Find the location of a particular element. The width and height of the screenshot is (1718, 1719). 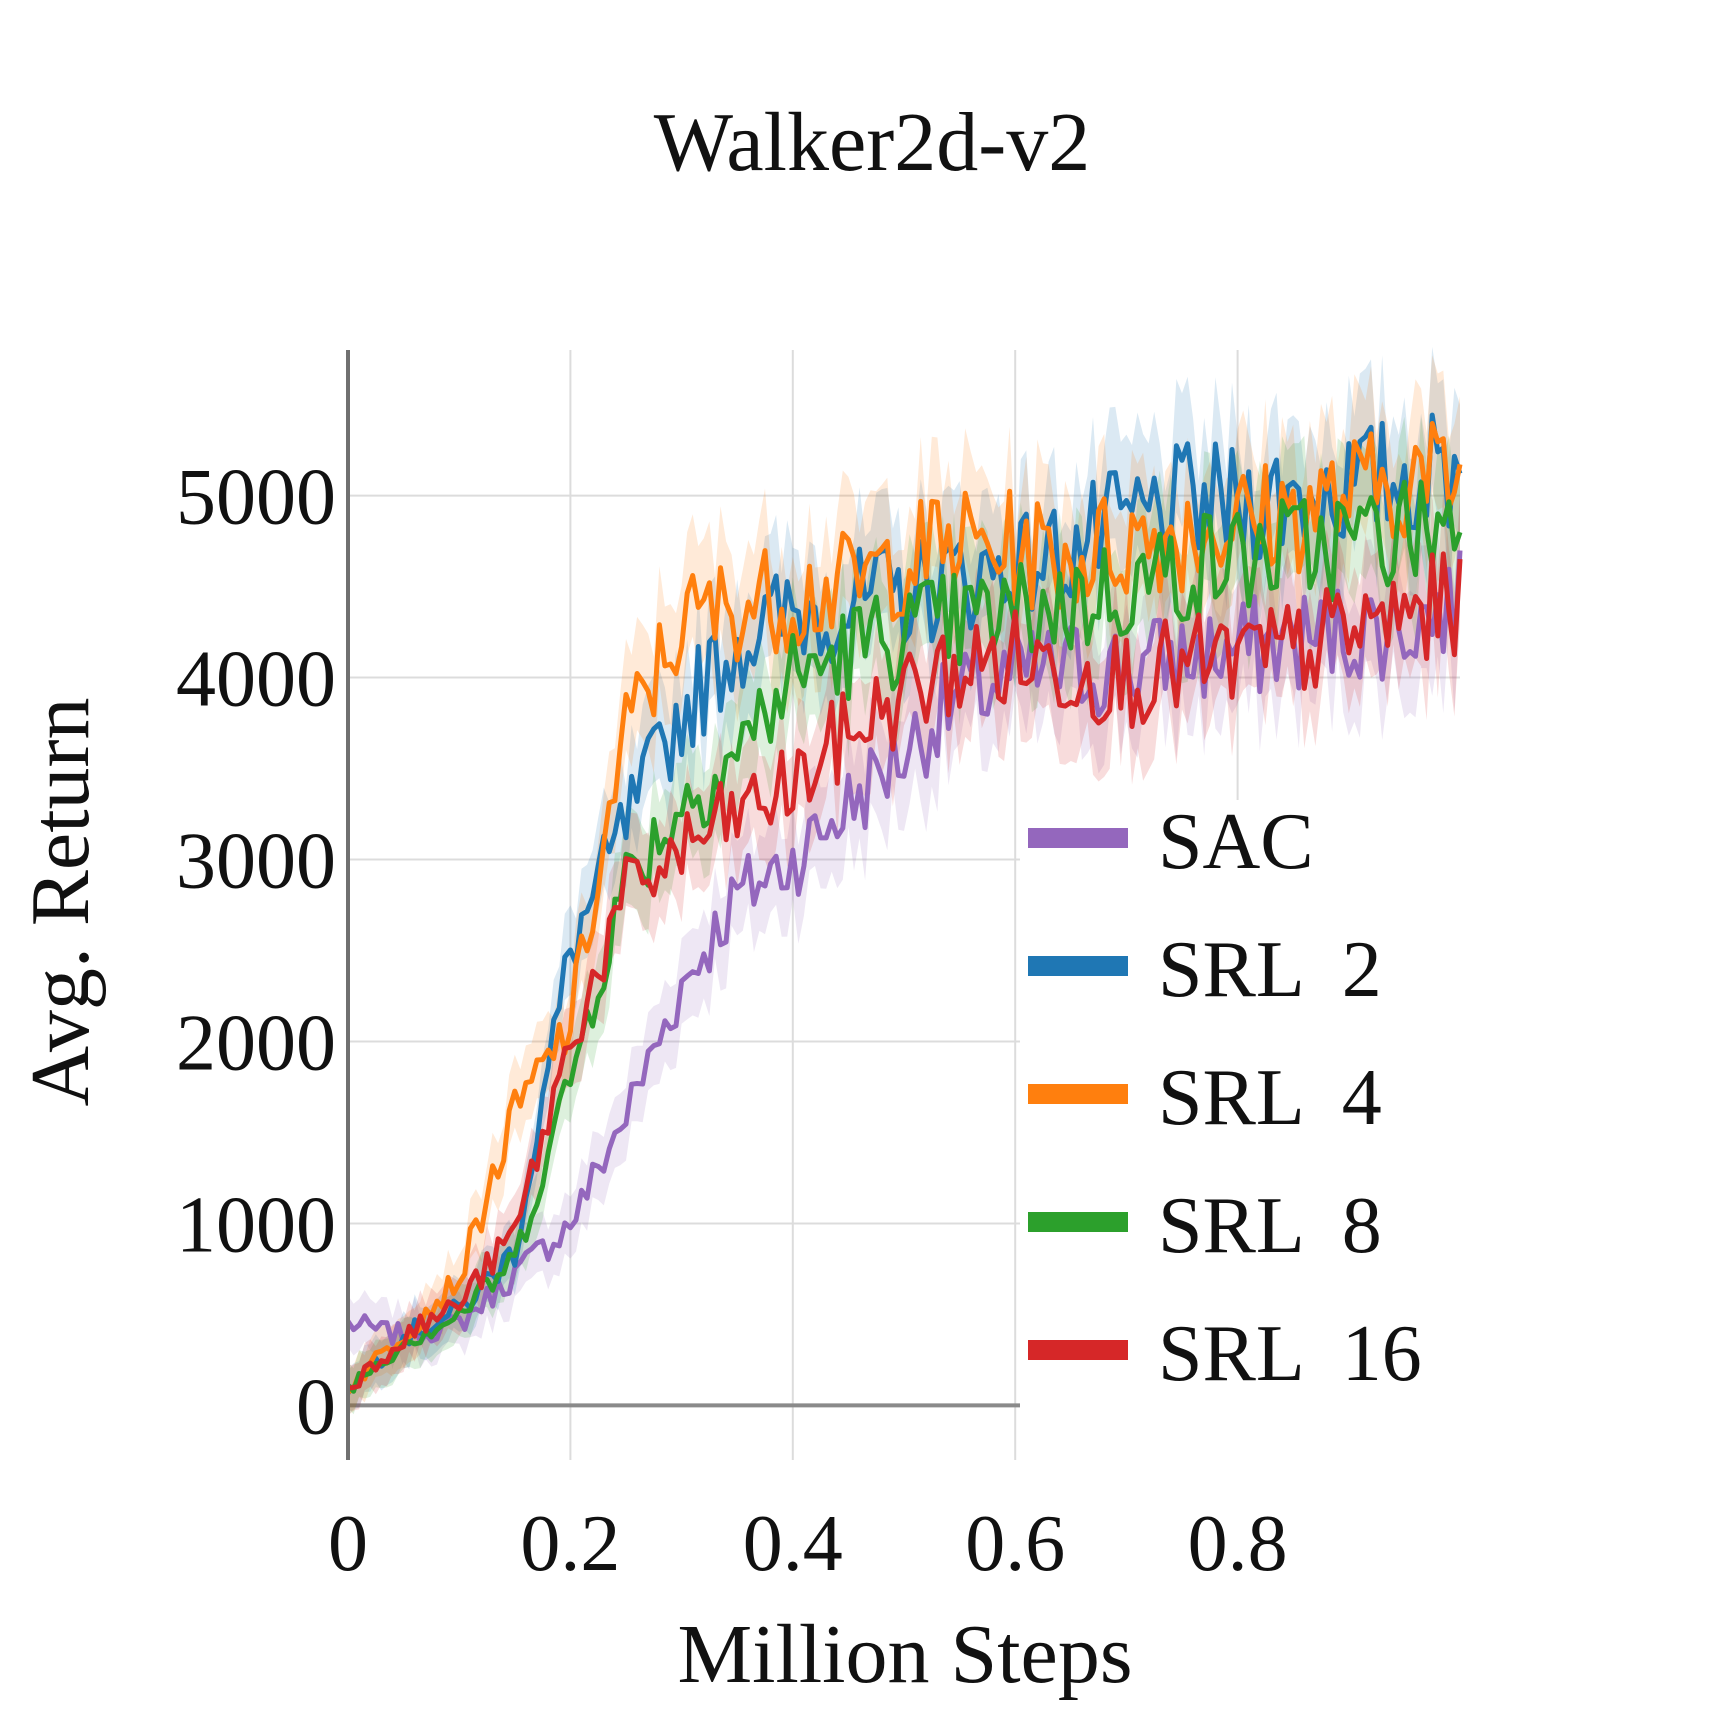

legend-label: SAC is located at coordinates (1236, 842).